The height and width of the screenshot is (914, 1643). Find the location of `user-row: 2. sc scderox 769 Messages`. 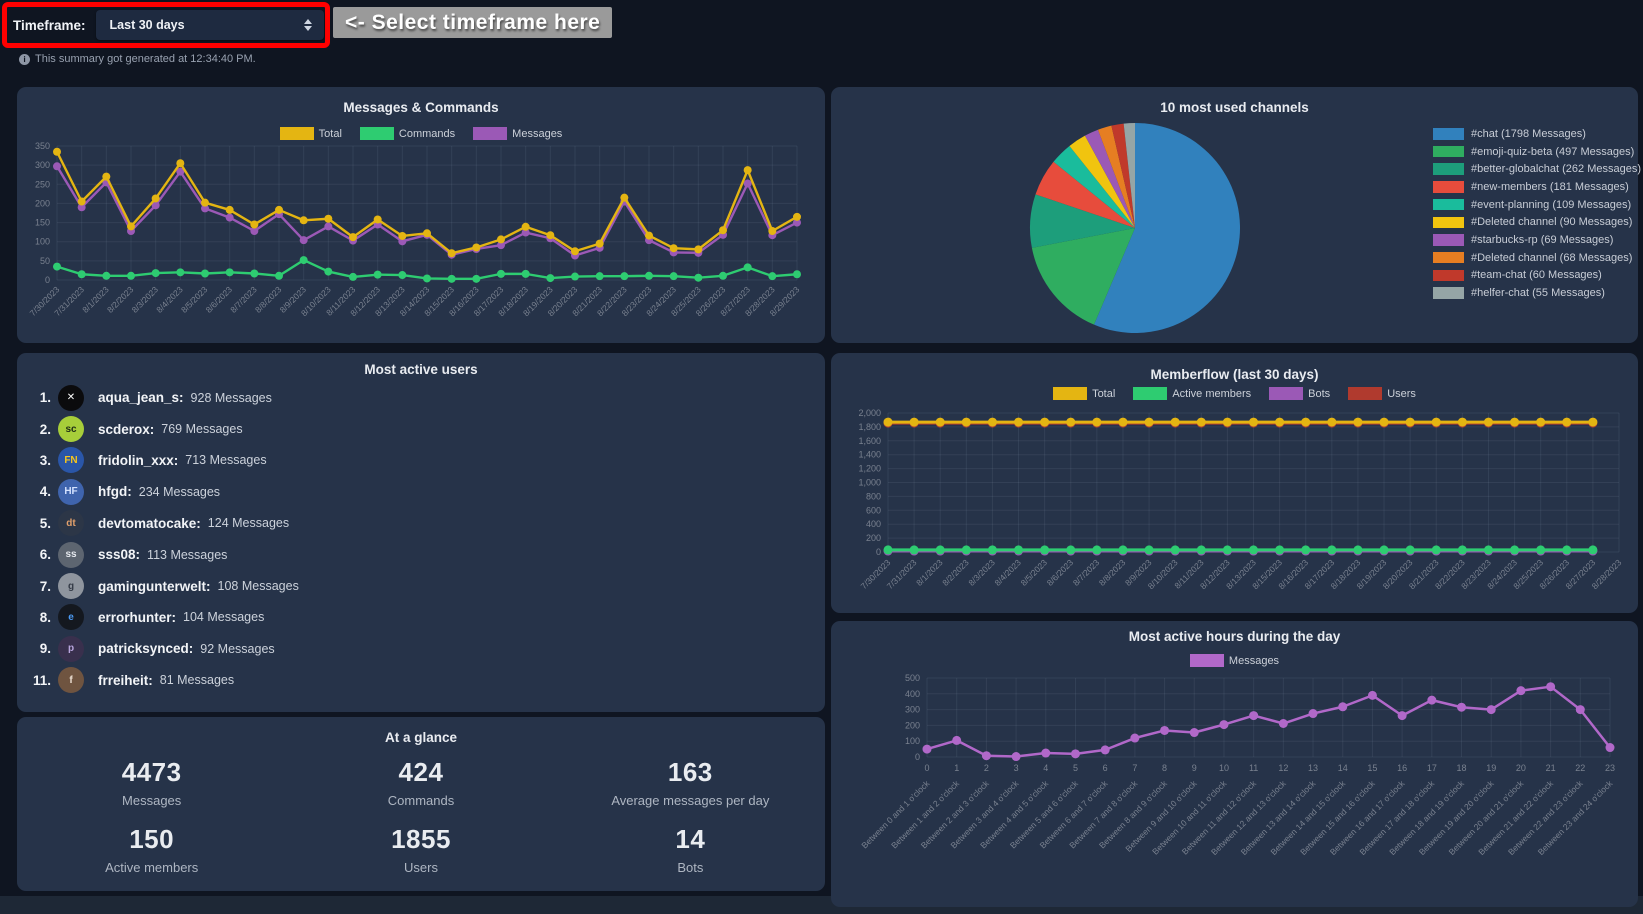

user-row: 2. sc scderox 769 Messages is located at coordinates (421, 428).